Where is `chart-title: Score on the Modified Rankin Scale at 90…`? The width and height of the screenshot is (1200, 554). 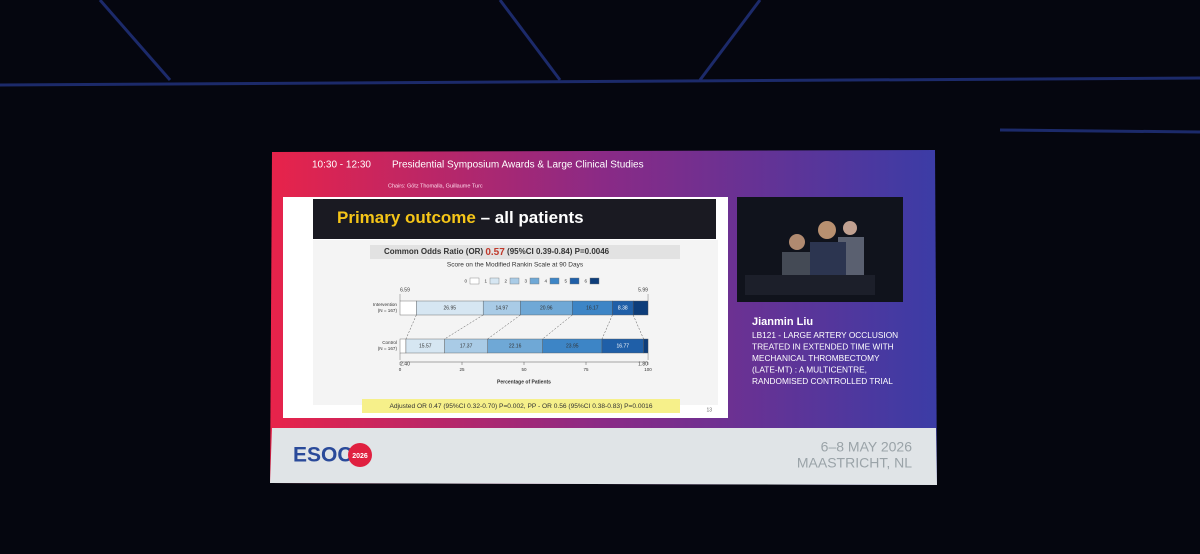 chart-title: Score on the Modified Rankin Scale at 90… is located at coordinates (515, 265).